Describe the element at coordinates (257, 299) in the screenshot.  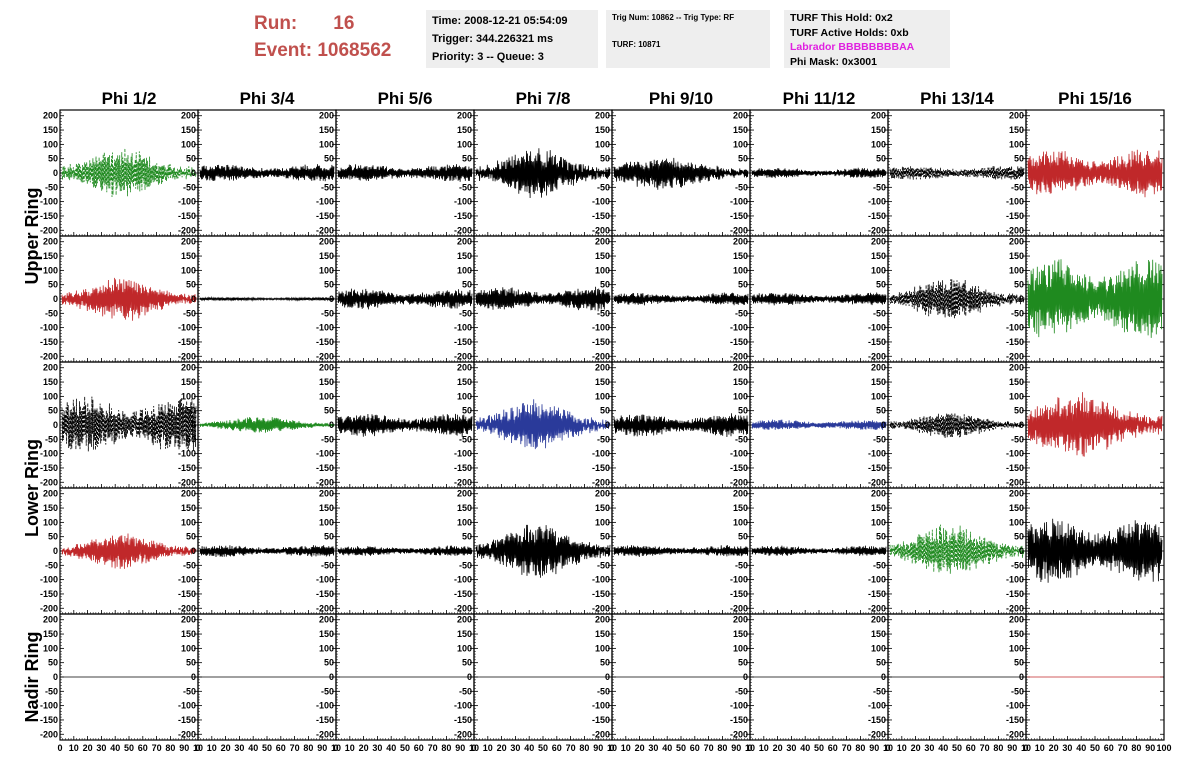
I see `panel-r2-c2: -200 -150 -100 -50 0 50 100 150 200` at that location.